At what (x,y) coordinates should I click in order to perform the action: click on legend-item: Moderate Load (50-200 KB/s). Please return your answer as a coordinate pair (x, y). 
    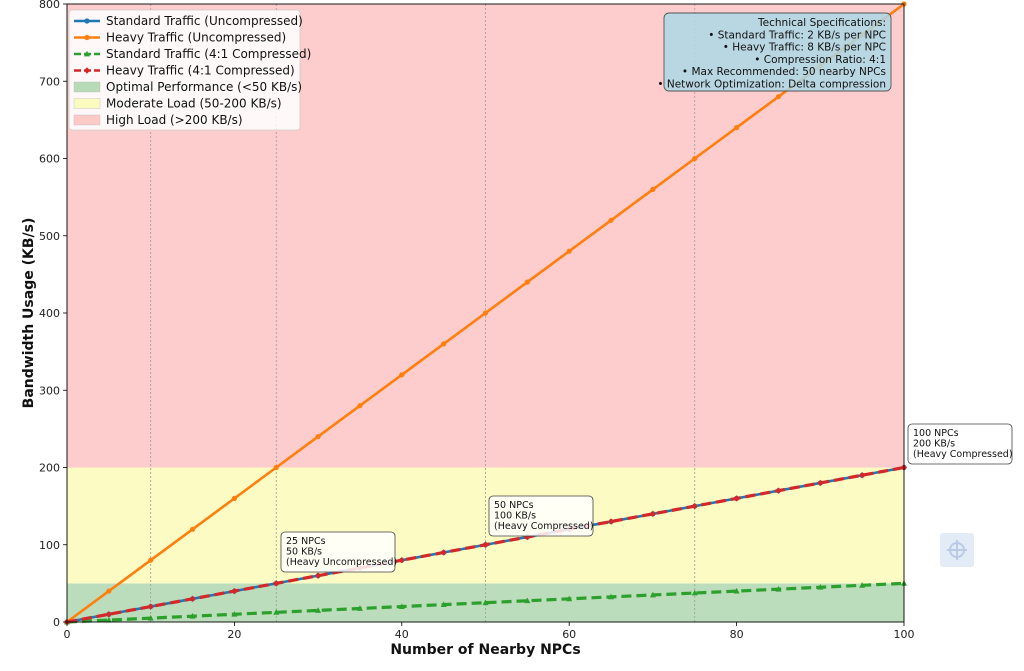
    Looking at the image, I should click on (177, 104).